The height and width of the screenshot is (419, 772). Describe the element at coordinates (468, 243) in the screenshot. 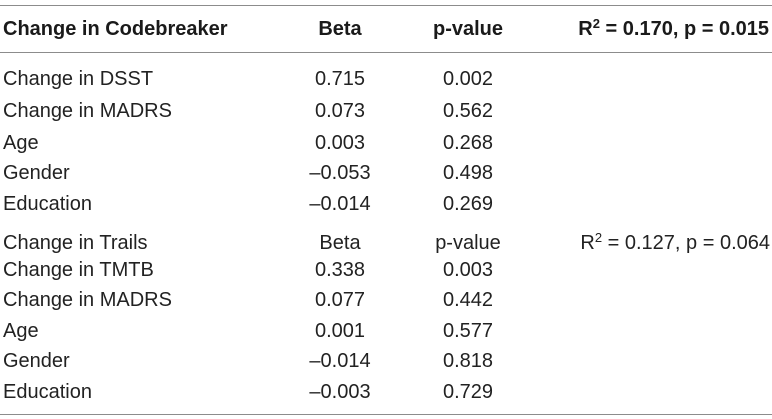

I see `subheader-pvalue: p-value` at that location.